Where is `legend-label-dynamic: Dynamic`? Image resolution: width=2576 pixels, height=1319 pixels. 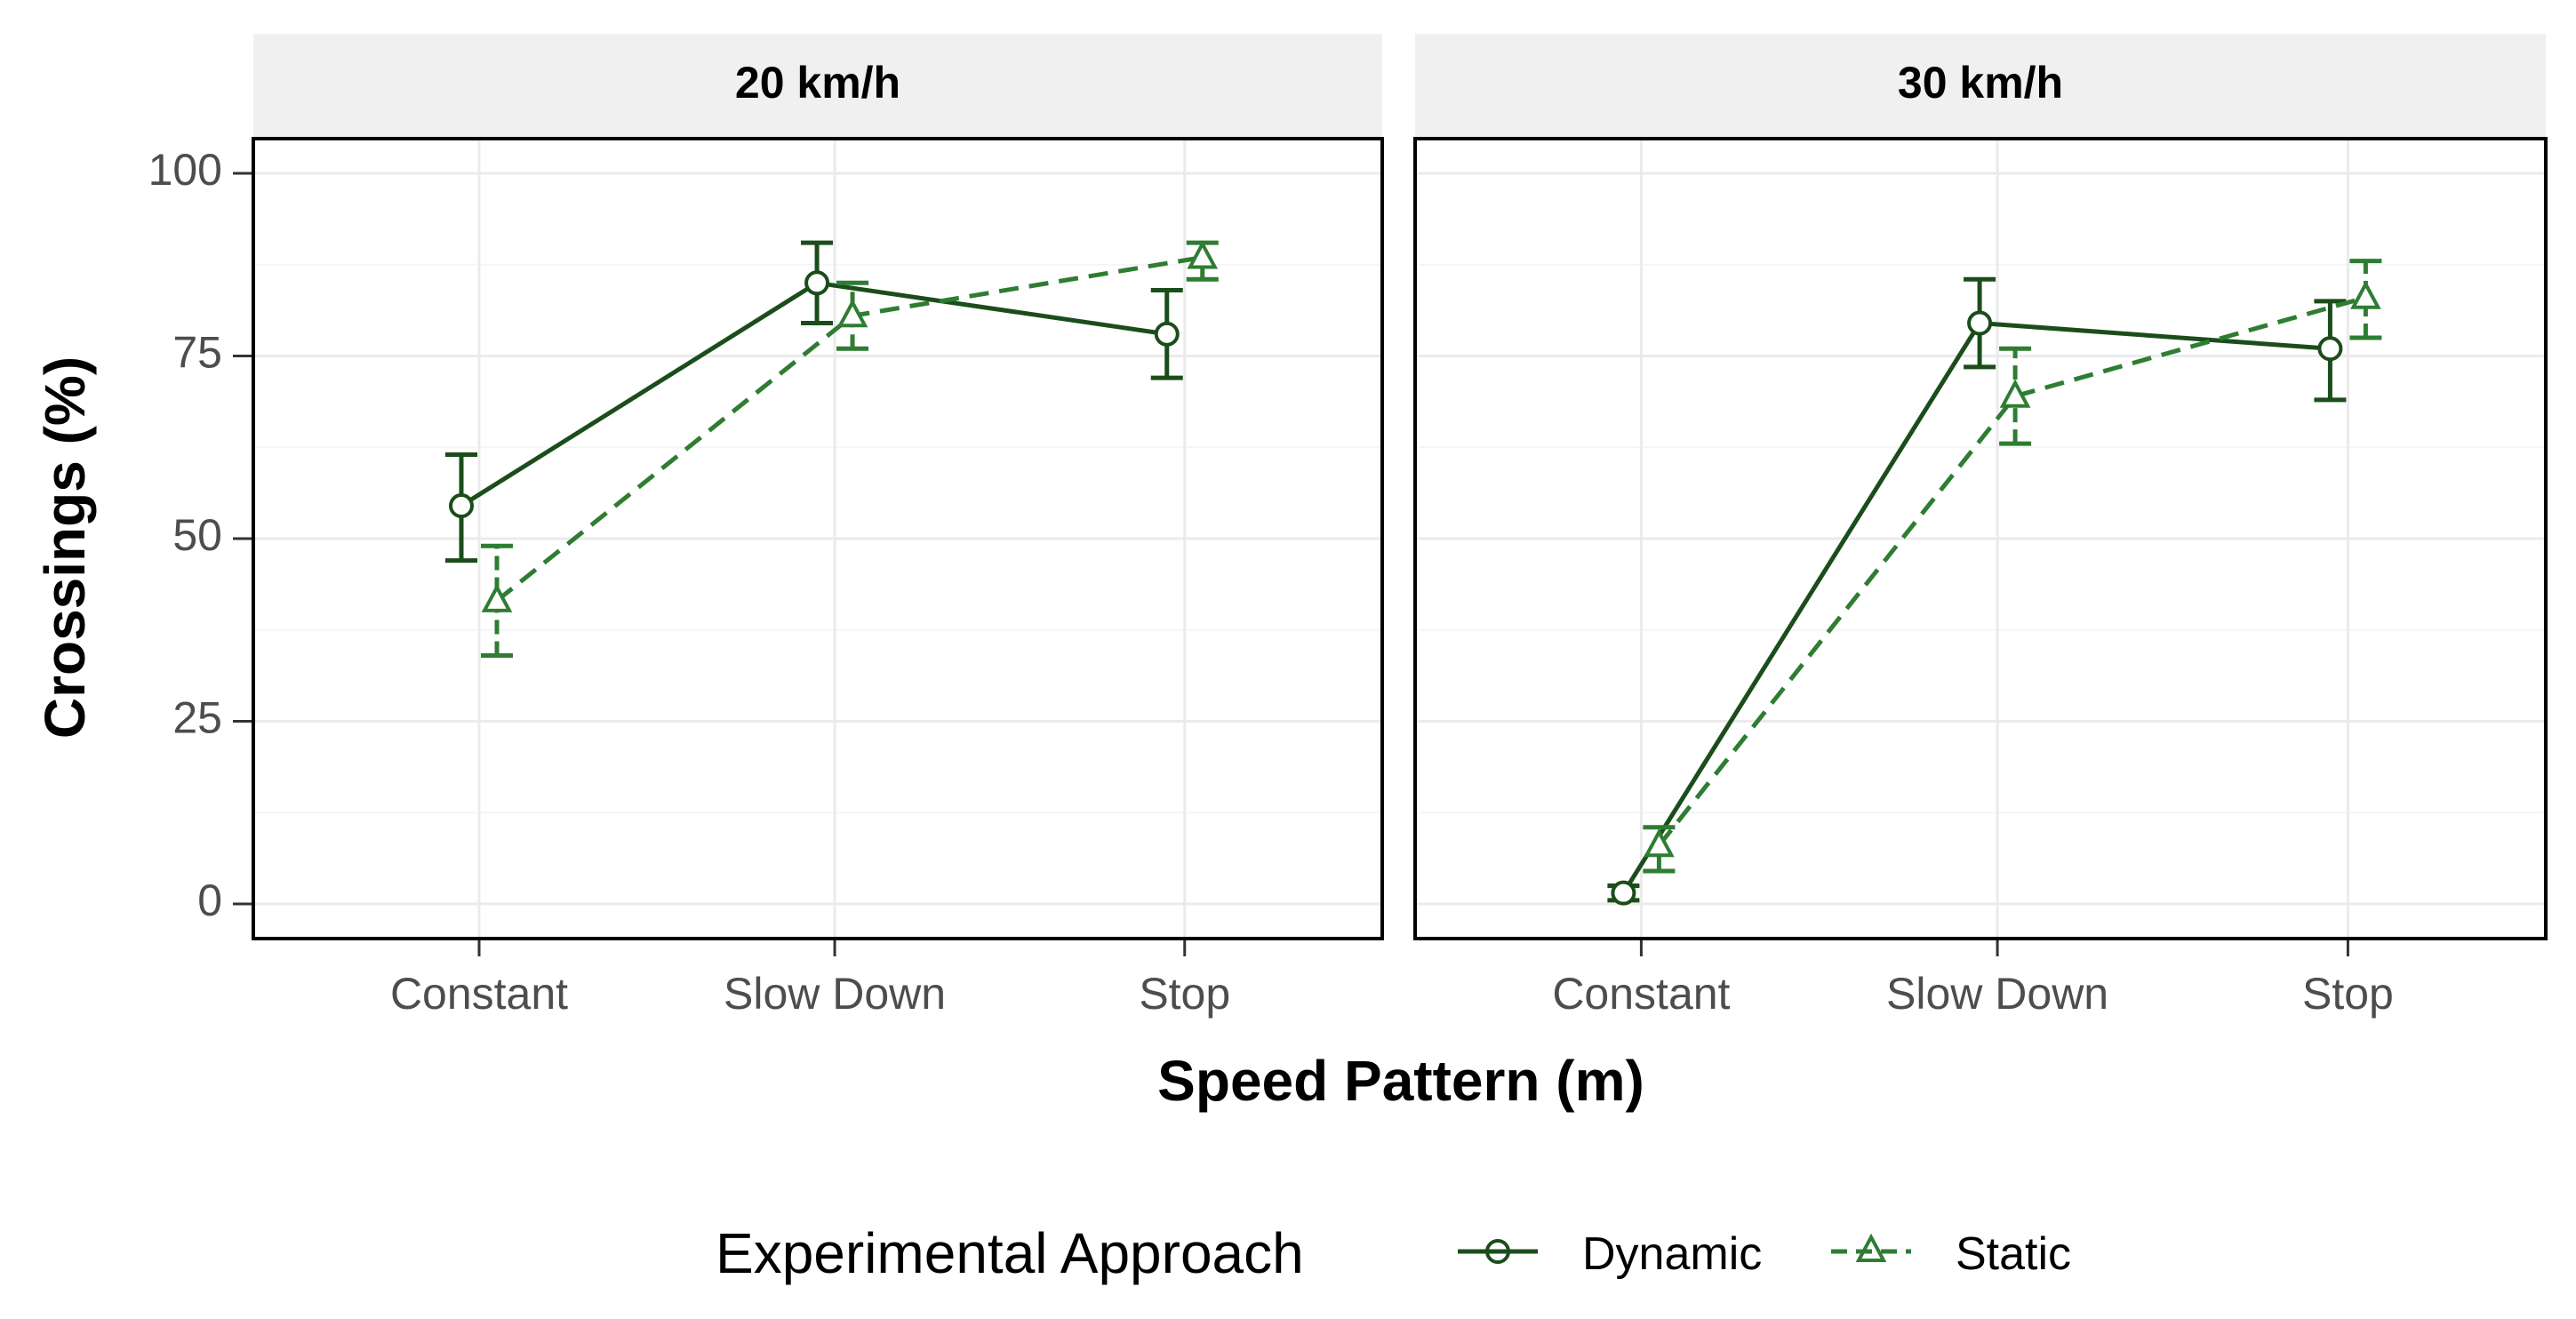 legend-label-dynamic: Dynamic is located at coordinates (1672, 1254).